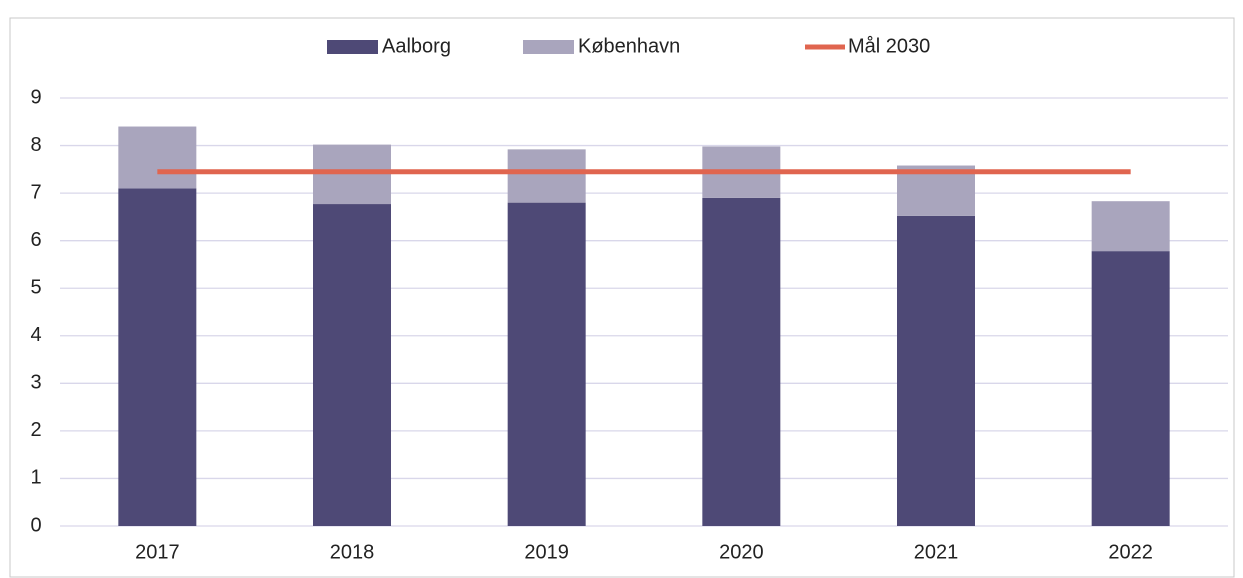 The image size is (1243, 578). Describe the element at coordinates (35, 525) in the screenshot. I see `y-tick-label: 0` at that location.